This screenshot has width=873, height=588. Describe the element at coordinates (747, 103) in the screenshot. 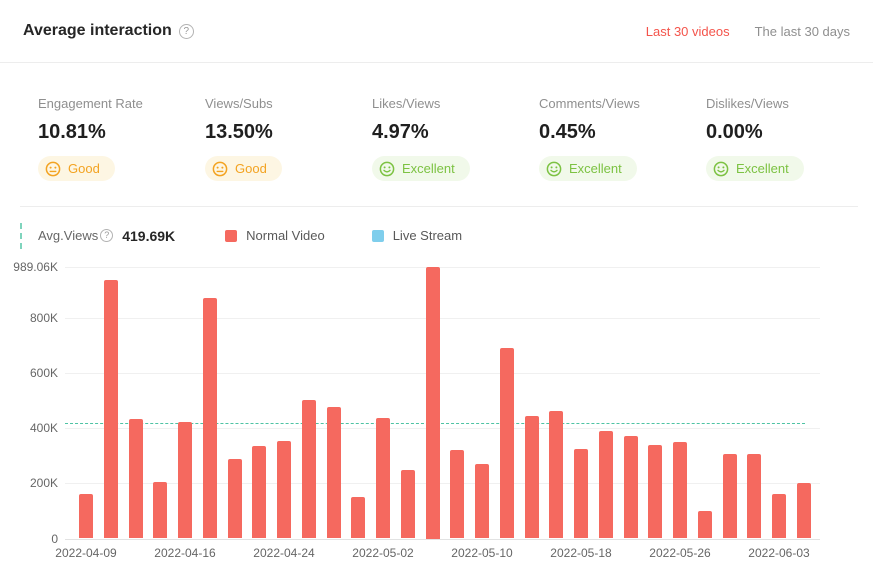

I see `stat-label: Dislikes/Views` at that location.